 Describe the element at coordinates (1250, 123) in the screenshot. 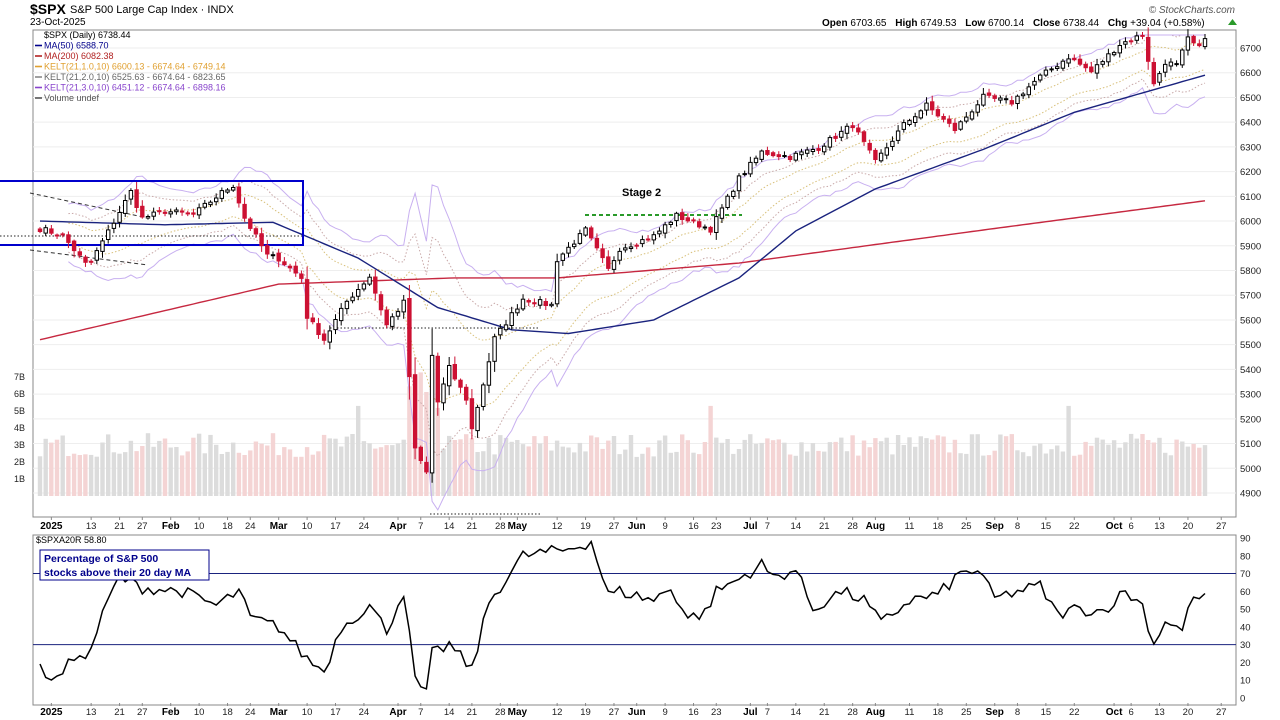

I see `price-tick-label: 6400` at that location.